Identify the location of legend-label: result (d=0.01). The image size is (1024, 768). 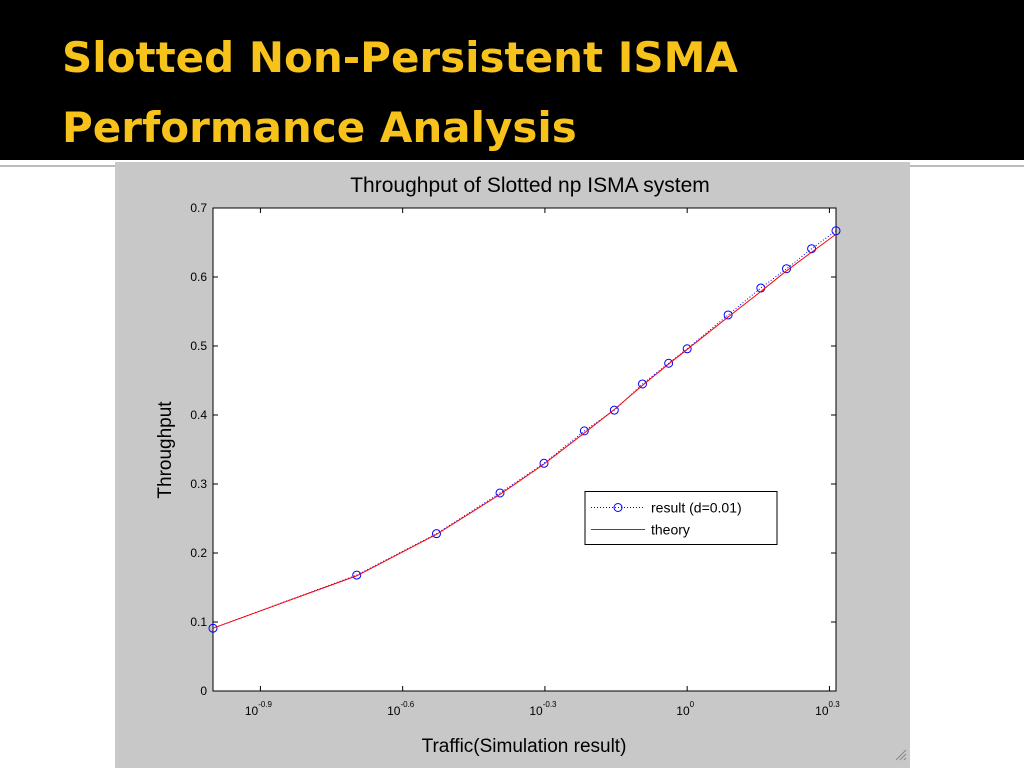
(696, 508).